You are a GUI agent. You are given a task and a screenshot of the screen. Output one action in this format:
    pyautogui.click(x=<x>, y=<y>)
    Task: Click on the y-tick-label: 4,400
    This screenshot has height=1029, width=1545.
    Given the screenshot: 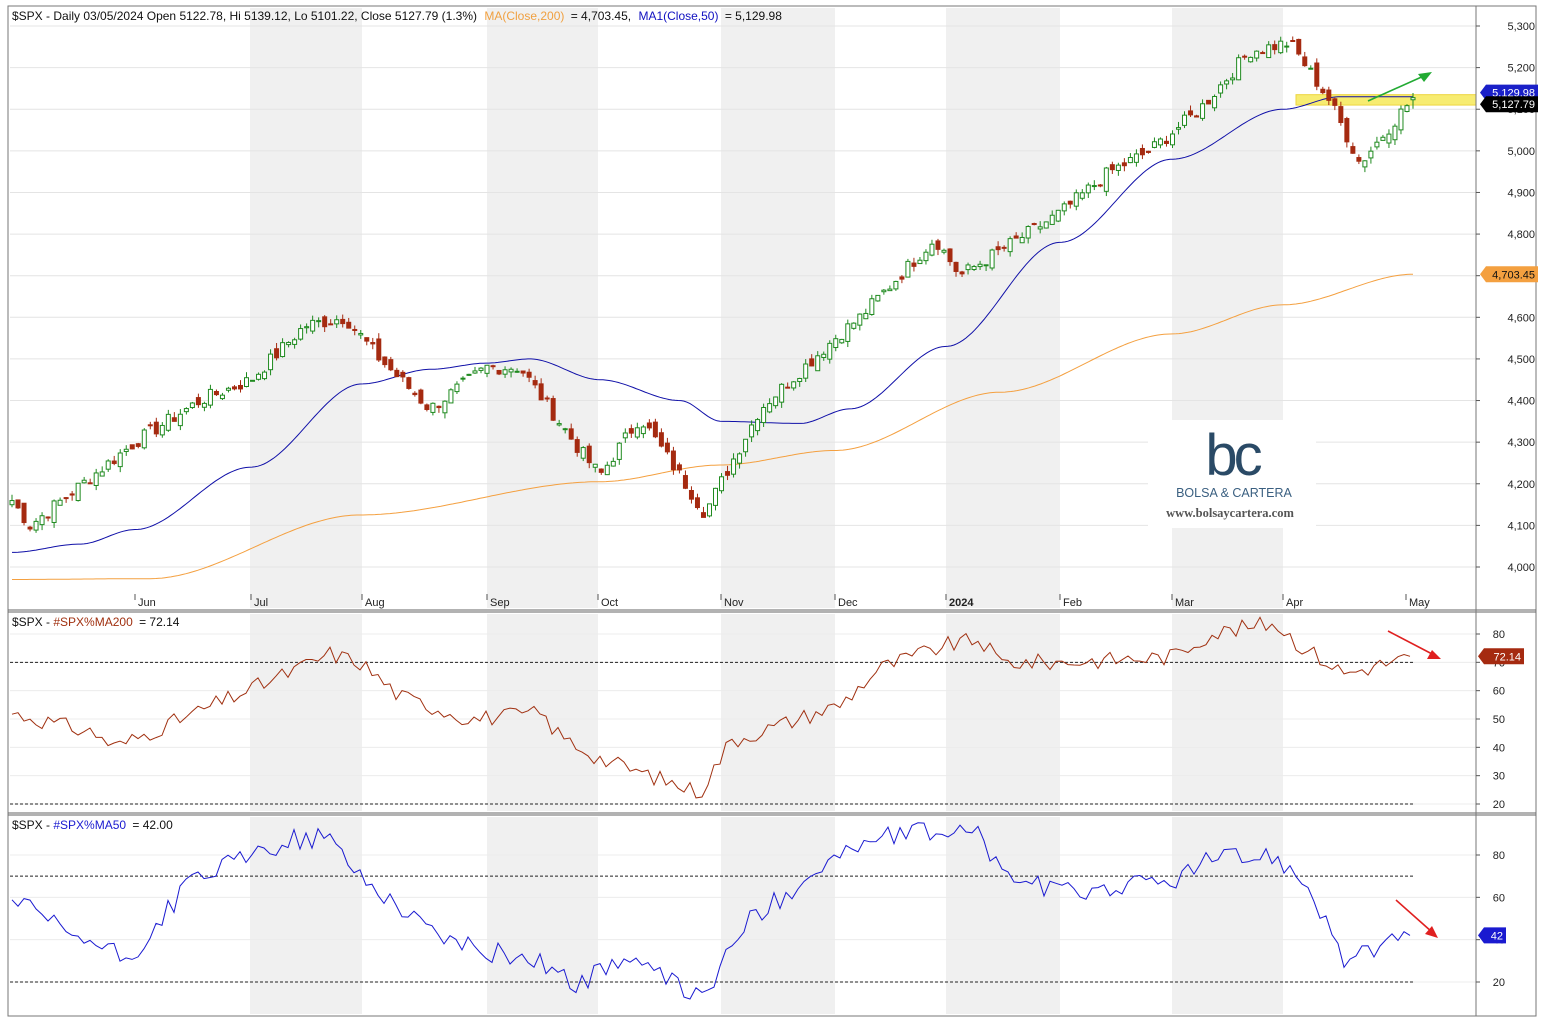 What is the action you would take?
    pyautogui.click(x=1521, y=402)
    